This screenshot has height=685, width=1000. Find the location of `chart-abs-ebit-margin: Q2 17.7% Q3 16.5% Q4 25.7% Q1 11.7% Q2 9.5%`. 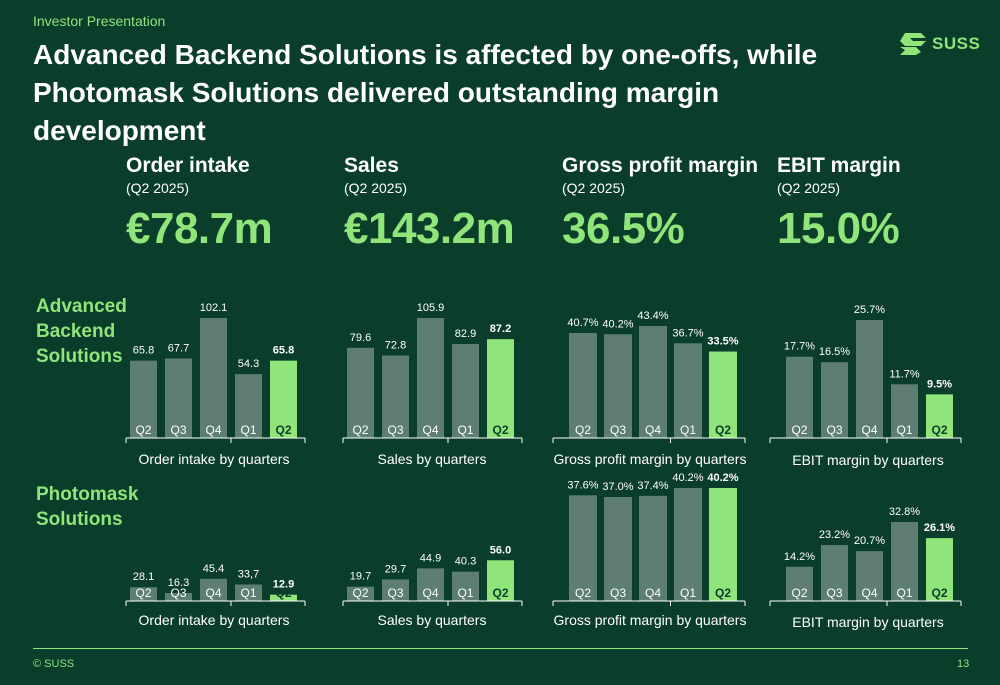

chart-abs-ebit-margin: Q2 17.7% Q3 16.5% Q4 25.7% Q1 11.7% Q2 9.5% is located at coordinates (865, 373).